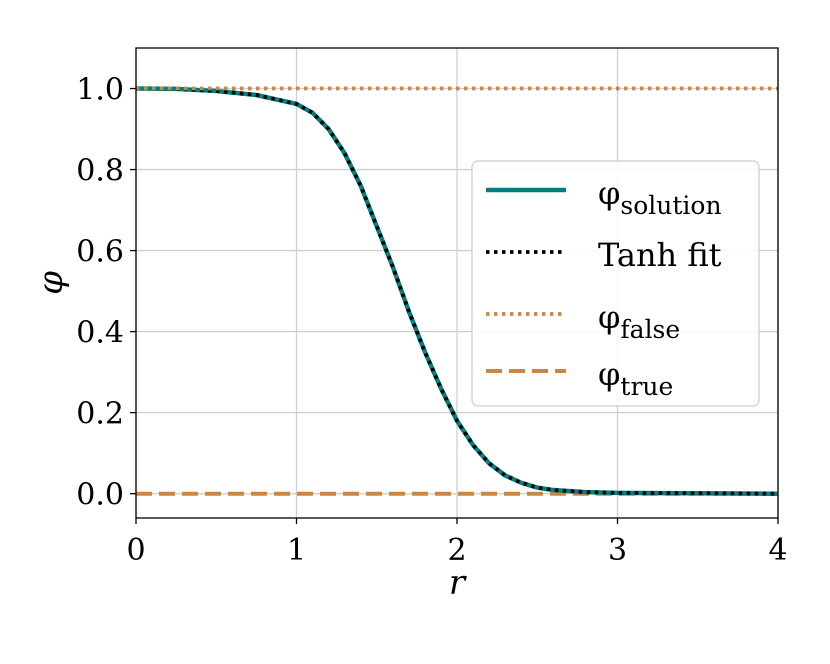 The height and width of the screenshot is (664, 830). I want to click on x-tick-label: 2, so click(456, 550).